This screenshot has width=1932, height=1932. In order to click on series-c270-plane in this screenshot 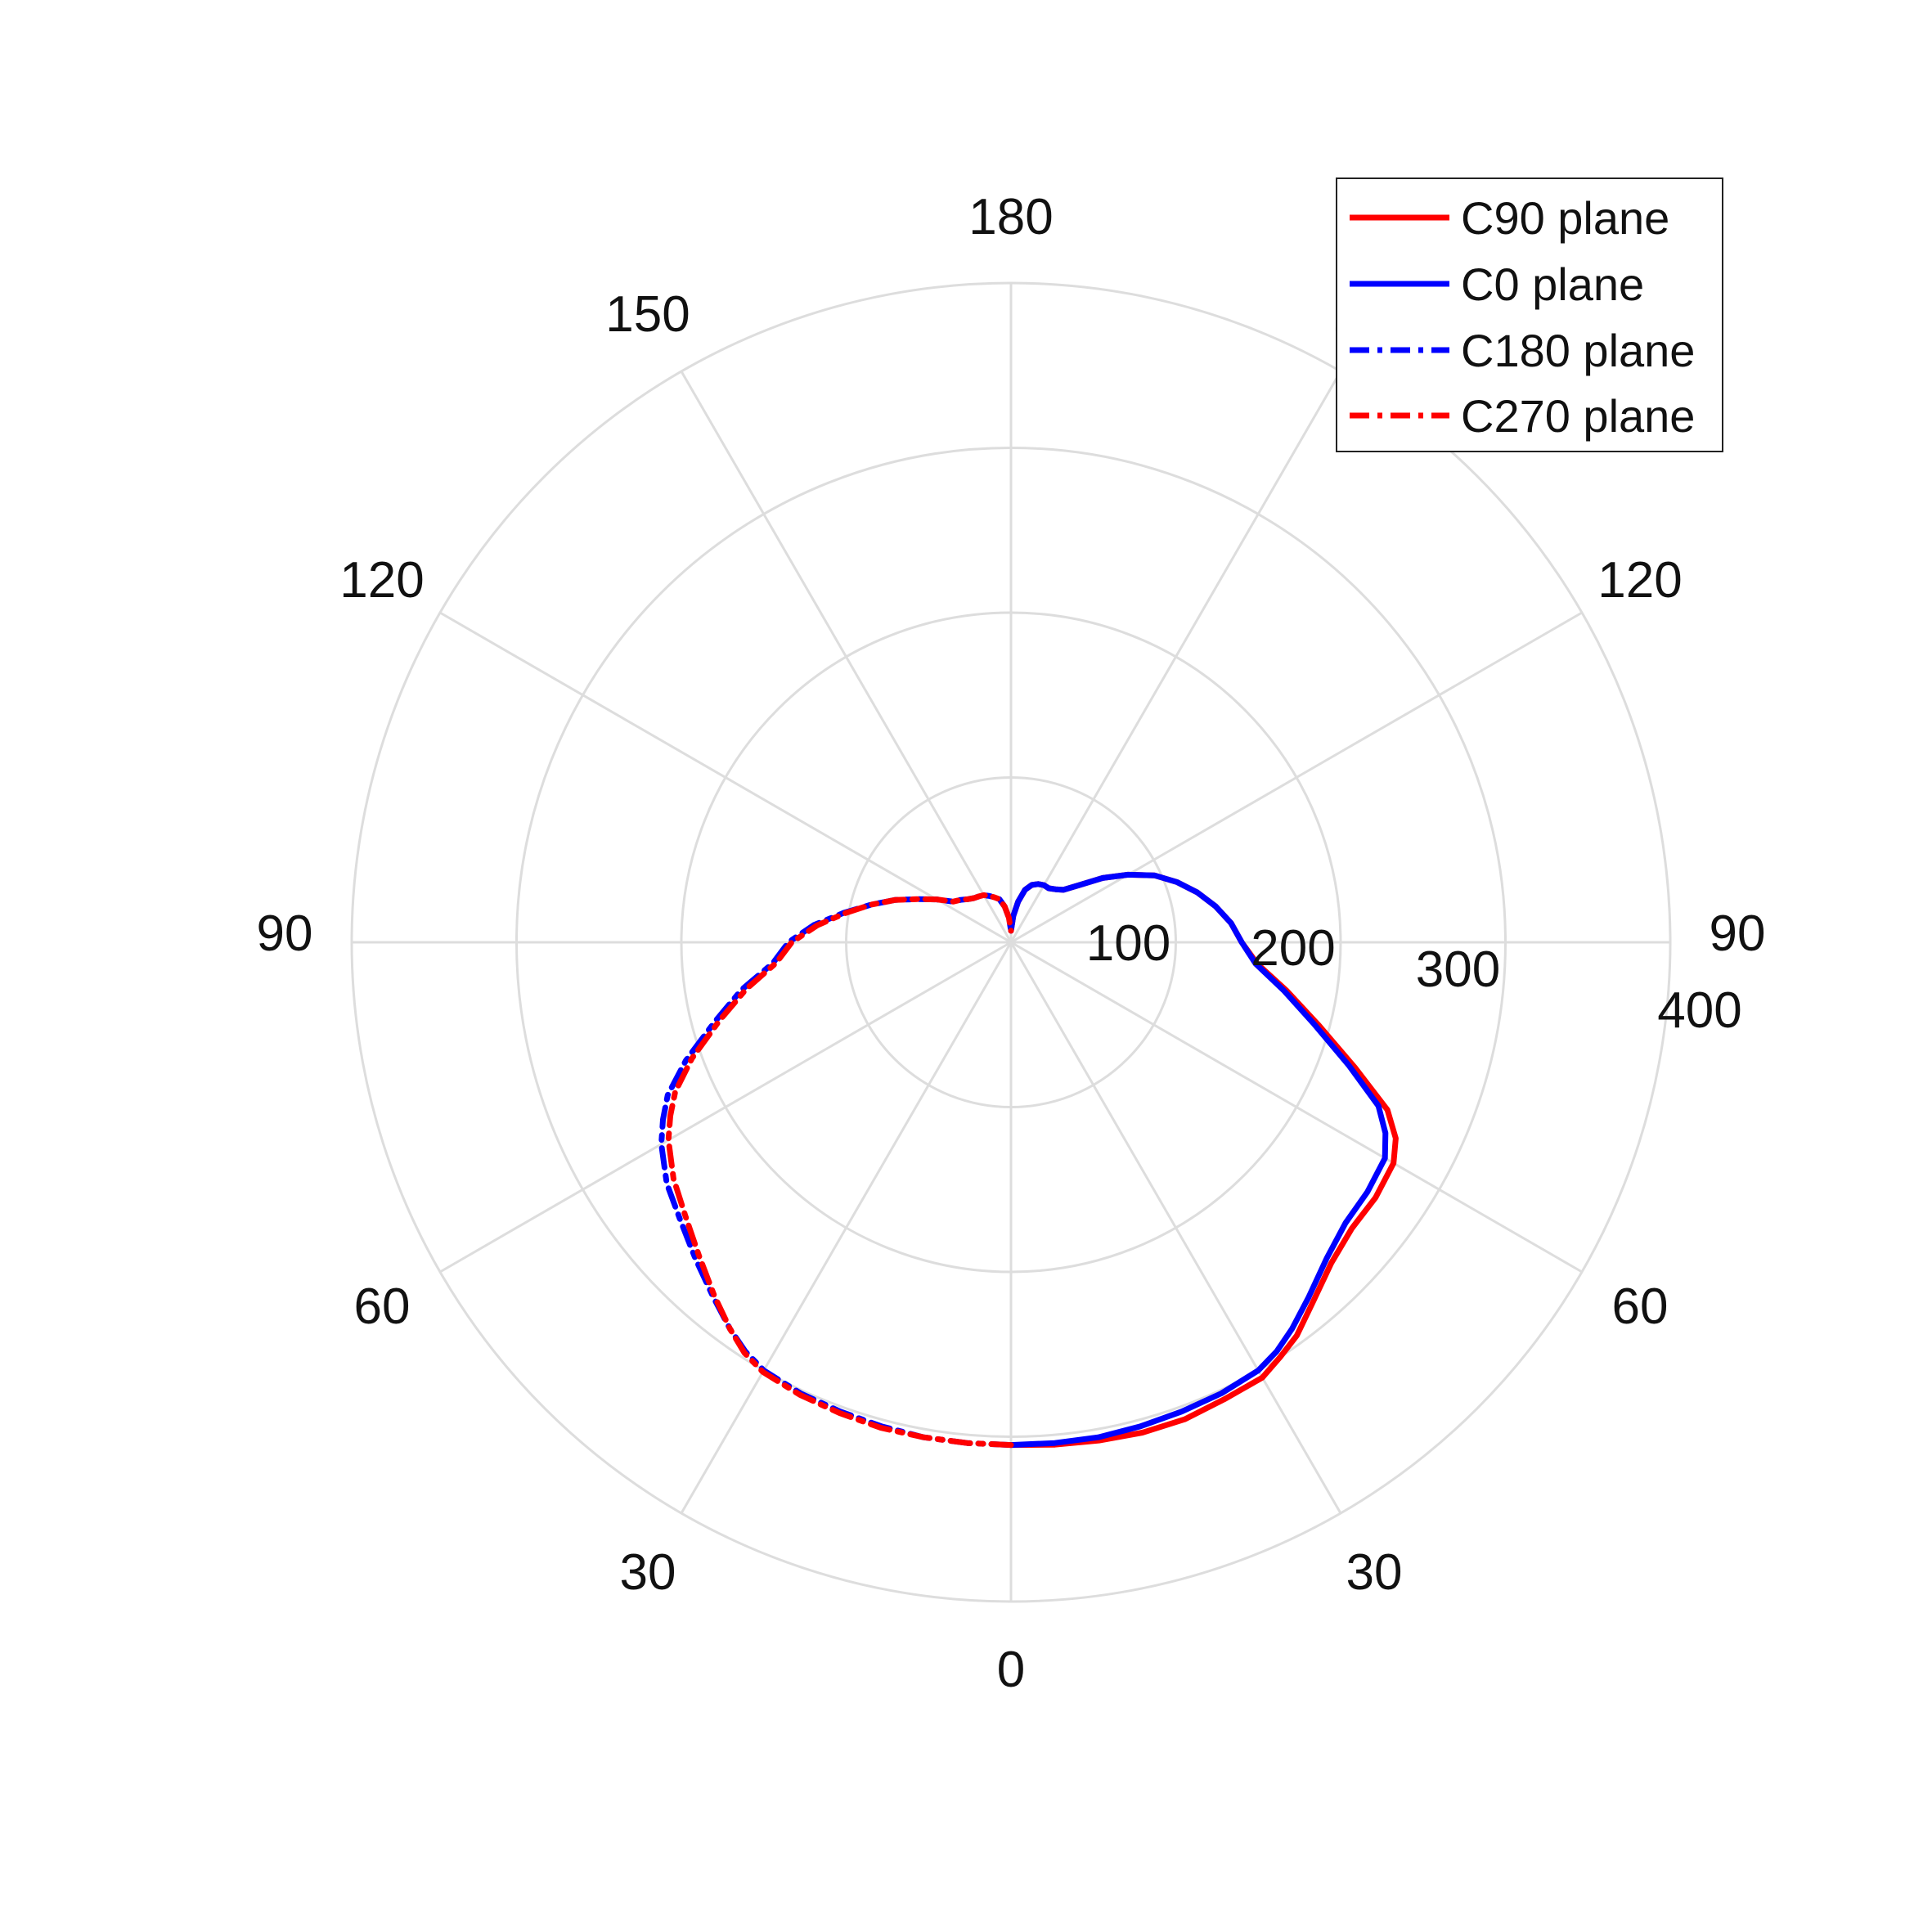, I will do `click(839, 1171)`.